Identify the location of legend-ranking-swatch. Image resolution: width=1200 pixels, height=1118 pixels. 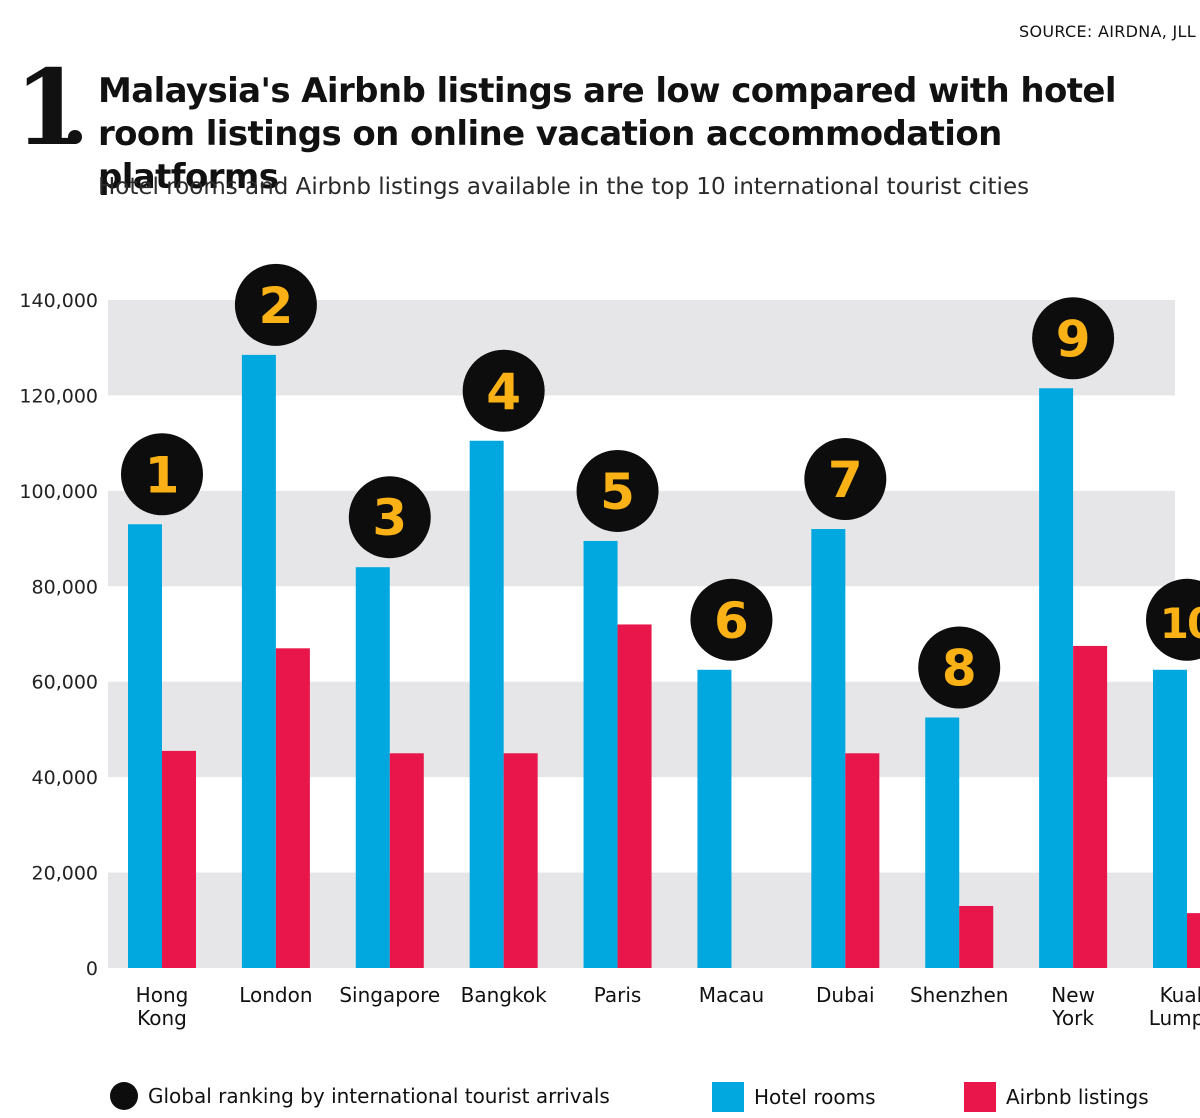
(124, 1096).